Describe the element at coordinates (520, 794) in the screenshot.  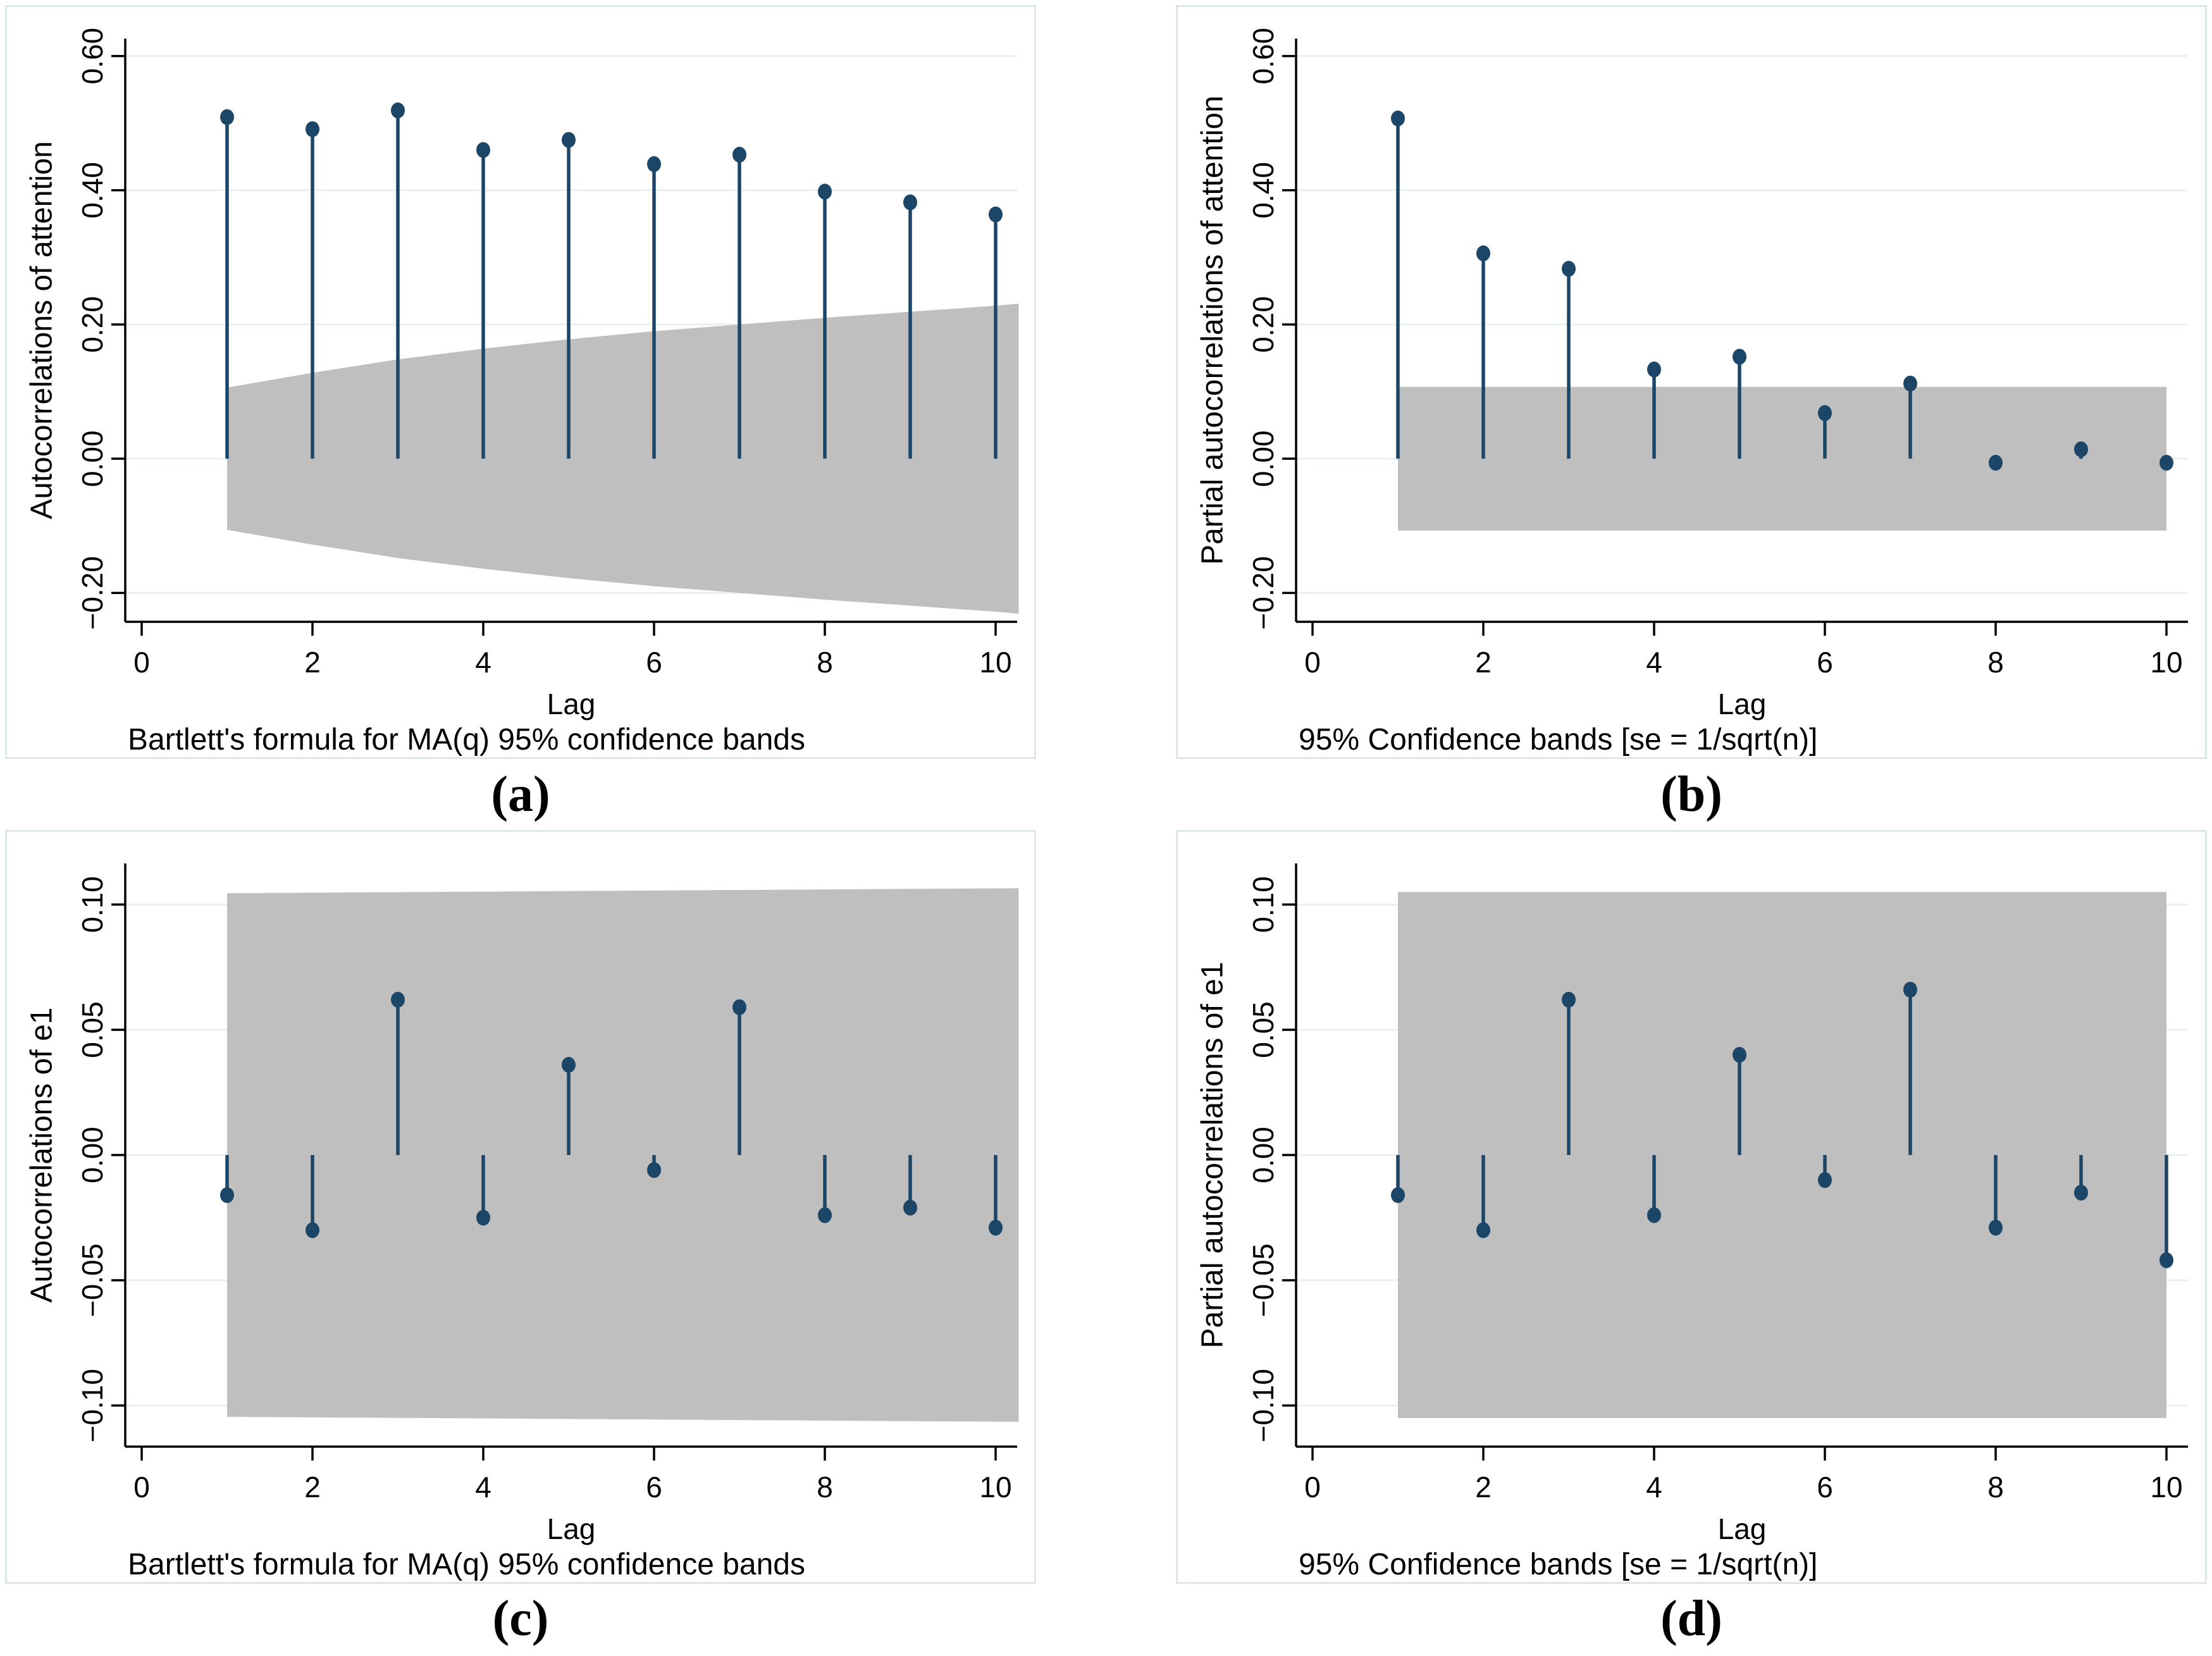
I see `panel-caption-a: (a)` at that location.